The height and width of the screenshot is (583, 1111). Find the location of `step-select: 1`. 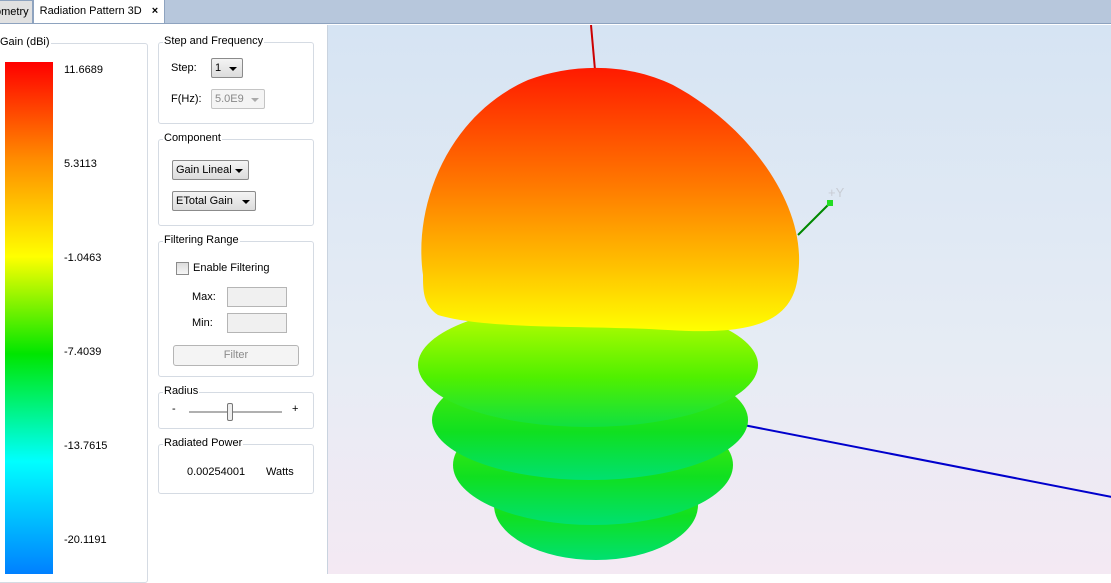

step-select: 1 is located at coordinates (227, 68).